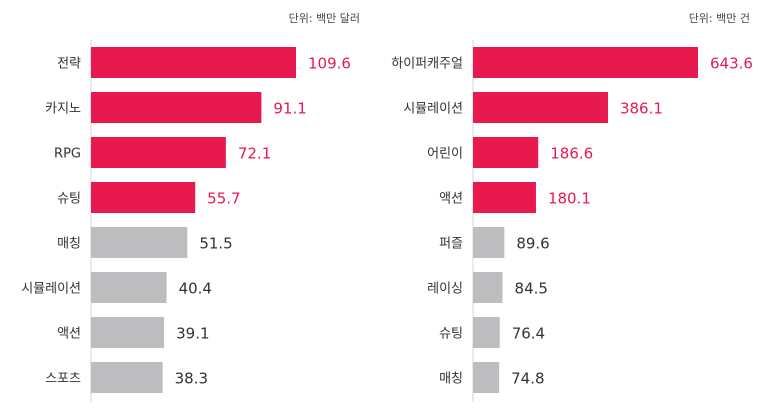 The image size is (767, 419). What do you see at coordinates (191, 379) in the screenshot?
I see `left-chart-value-label: 38.3` at bounding box center [191, 379].